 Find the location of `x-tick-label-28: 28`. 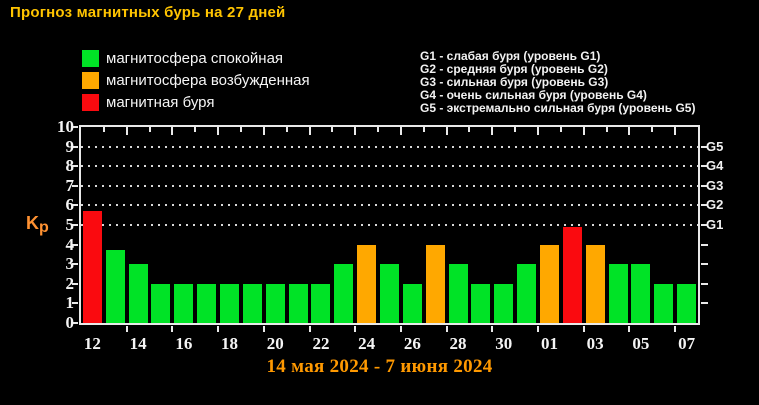

x-tick-label-28: 28 is located at coordinates (458, 343).